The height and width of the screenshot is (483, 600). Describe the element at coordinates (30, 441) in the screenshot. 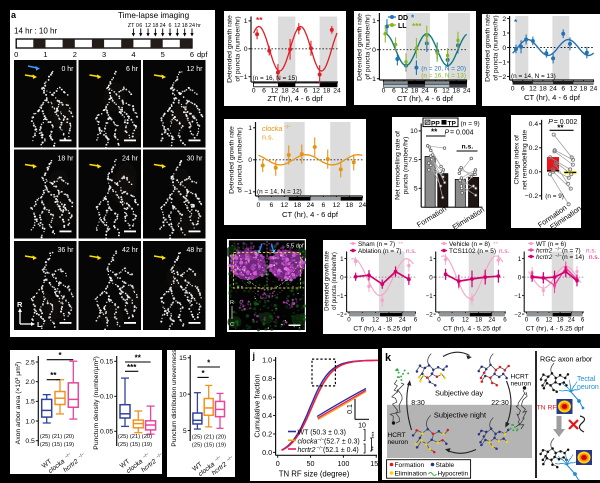

I see `svg-text: 0.5` at that location.